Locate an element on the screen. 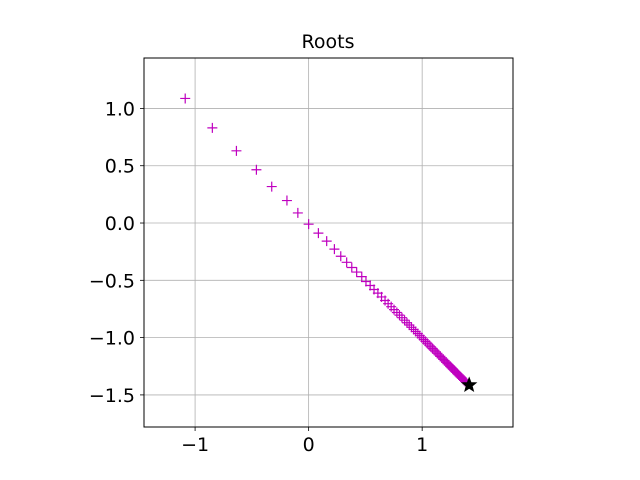 Image resolution: width=640 pixels, height=480 pixels. x-axis: −1 0 1 is located at coordinates (304, 441).